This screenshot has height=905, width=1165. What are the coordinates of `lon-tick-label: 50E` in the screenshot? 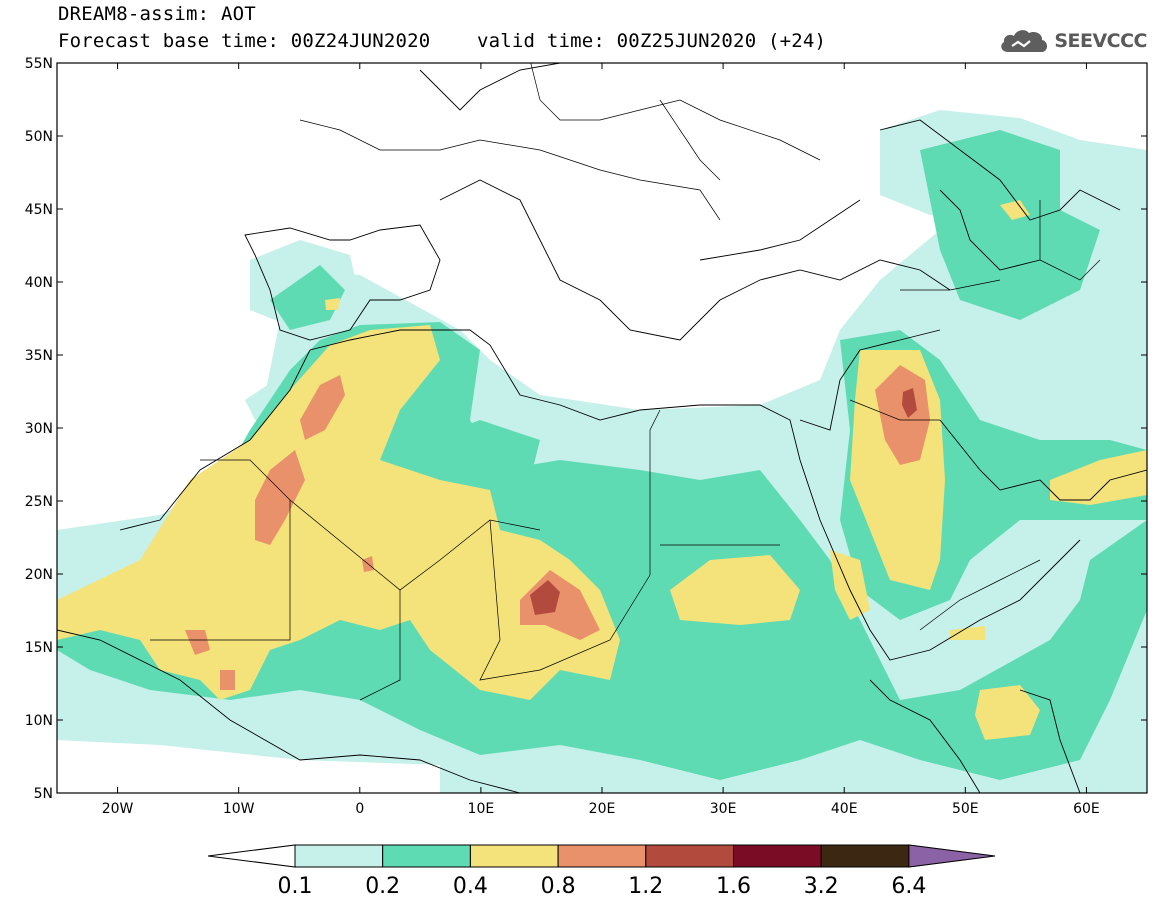 It's located at (965, 809).